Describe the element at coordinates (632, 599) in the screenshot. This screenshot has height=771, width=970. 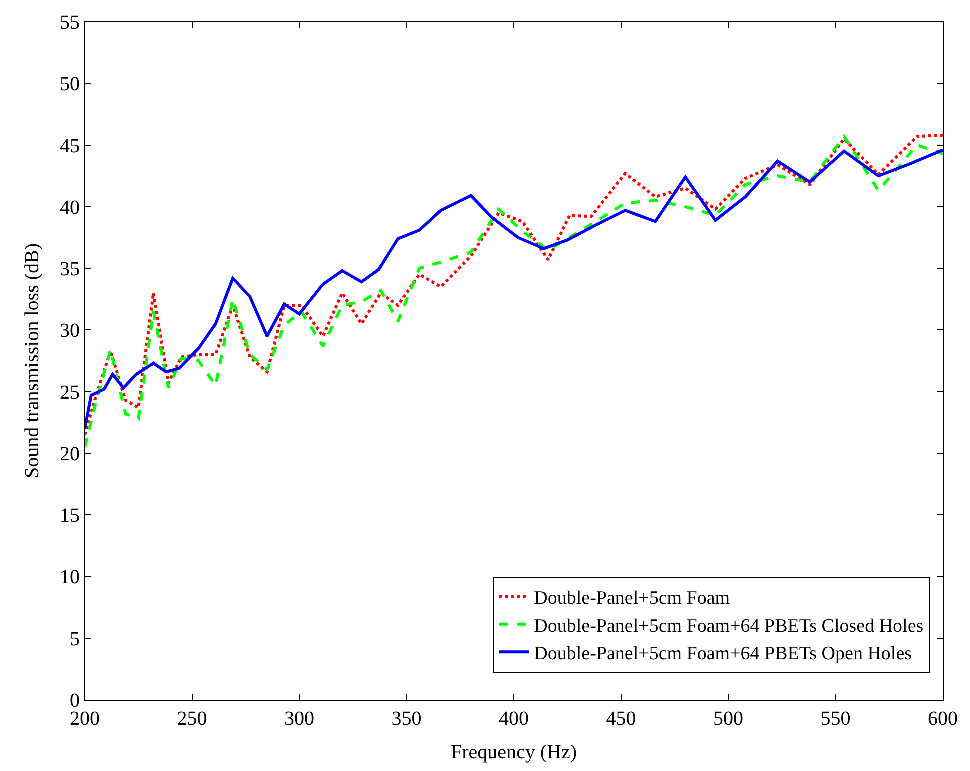
I see `legend-label: Double-Panel+5cm Foam` at that location.